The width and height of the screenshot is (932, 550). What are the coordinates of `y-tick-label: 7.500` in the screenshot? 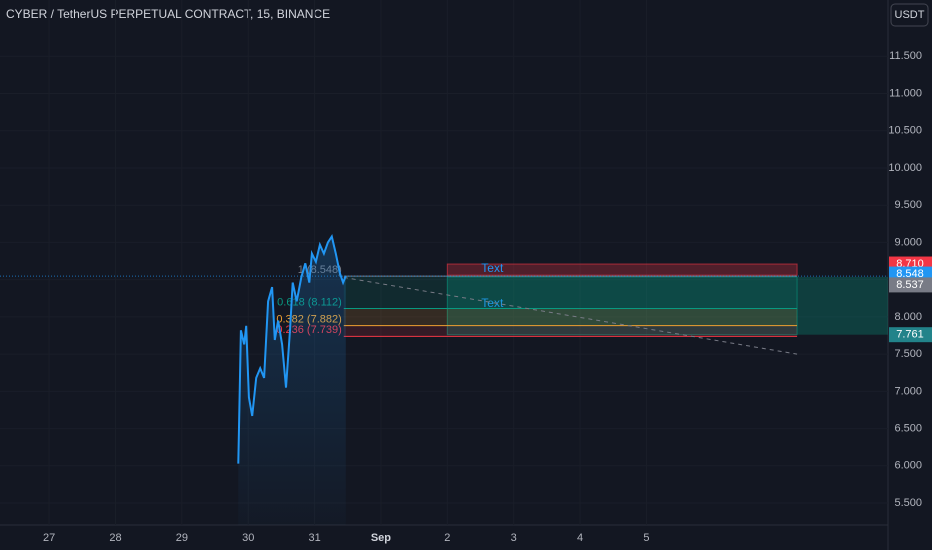 It's located at (908, 354).